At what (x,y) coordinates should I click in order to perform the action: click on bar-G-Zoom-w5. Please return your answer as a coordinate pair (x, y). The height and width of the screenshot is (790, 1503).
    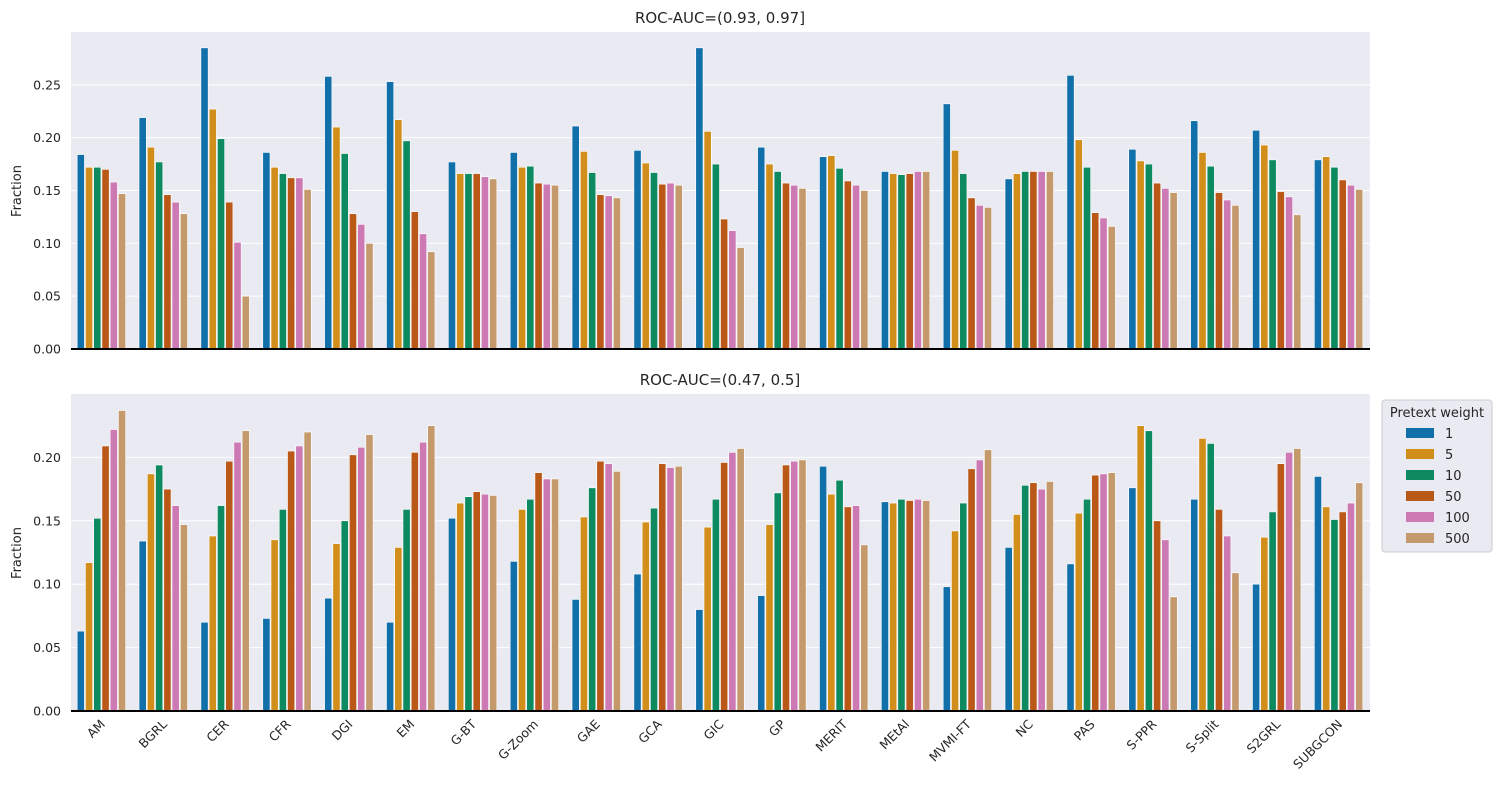
    Looking at the image, I should click on (522, 610).